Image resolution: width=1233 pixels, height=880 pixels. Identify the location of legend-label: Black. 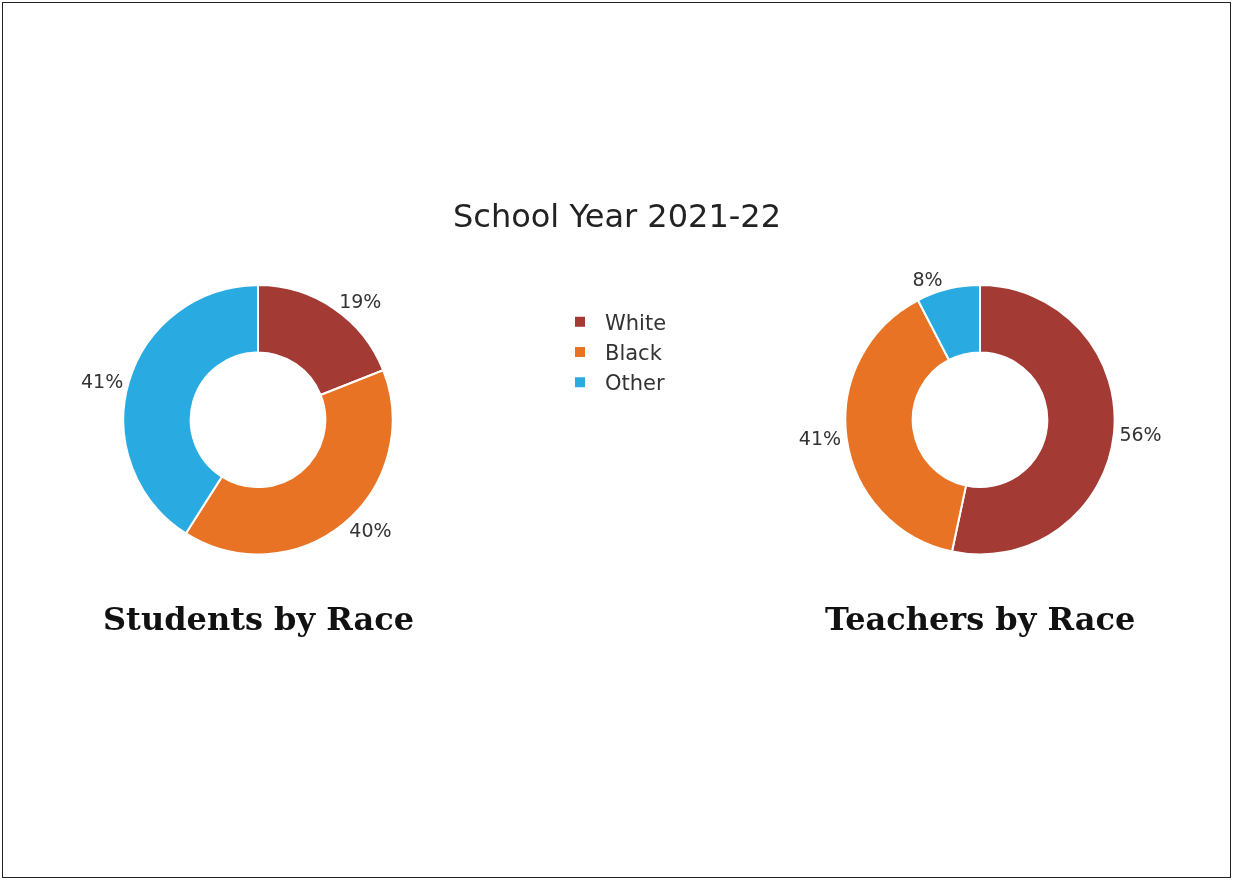
(634, 353).